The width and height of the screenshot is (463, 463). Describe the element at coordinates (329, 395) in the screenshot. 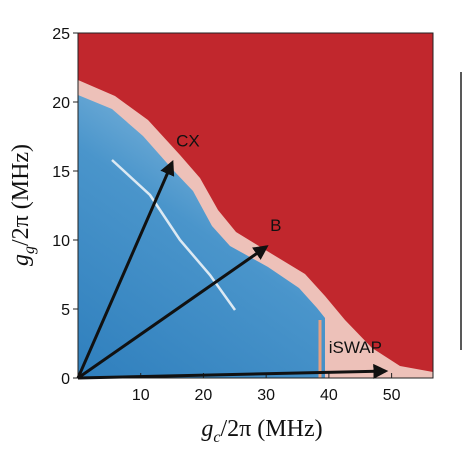

I see `x-tick-label: 40` at that location.